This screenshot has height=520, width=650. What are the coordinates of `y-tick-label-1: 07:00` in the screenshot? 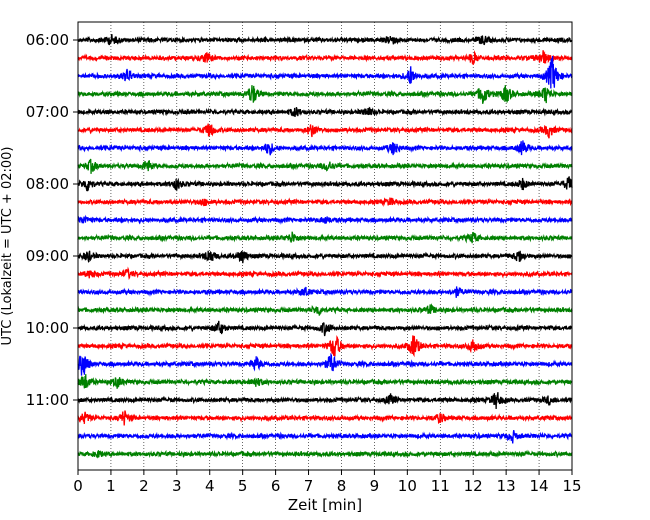 It's located at (47, 112).